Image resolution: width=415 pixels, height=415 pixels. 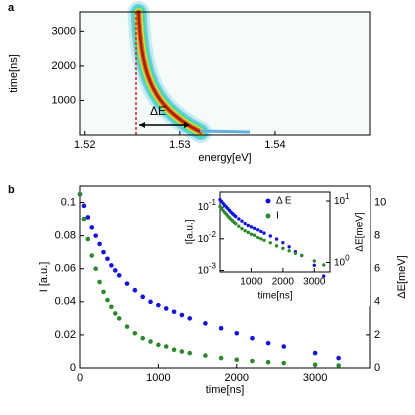 I want to click on x-axis-label: time[ns], so click(x=225, y=390).